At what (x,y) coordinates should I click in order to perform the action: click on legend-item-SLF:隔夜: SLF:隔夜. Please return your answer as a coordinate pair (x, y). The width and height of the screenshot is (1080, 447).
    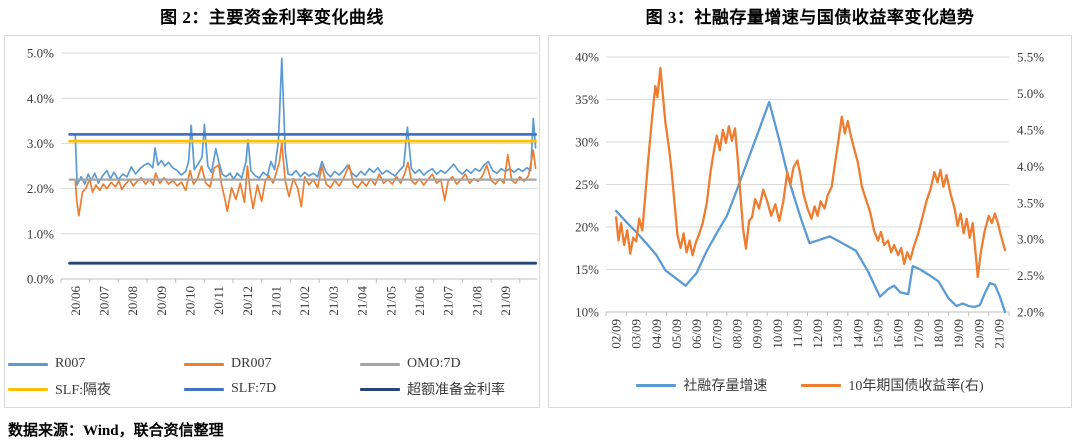
    Looking at the image, I should click on (96, 389).